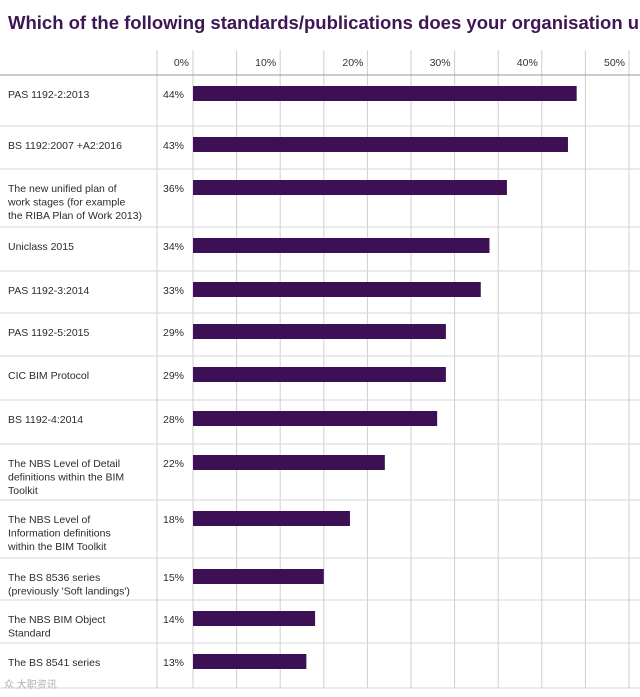 The image size is (640, 697). Describe the element at coordinates (96, 95) in the screenshot. I see `category-row: PAS 1192-2:2013 44%` at that location.